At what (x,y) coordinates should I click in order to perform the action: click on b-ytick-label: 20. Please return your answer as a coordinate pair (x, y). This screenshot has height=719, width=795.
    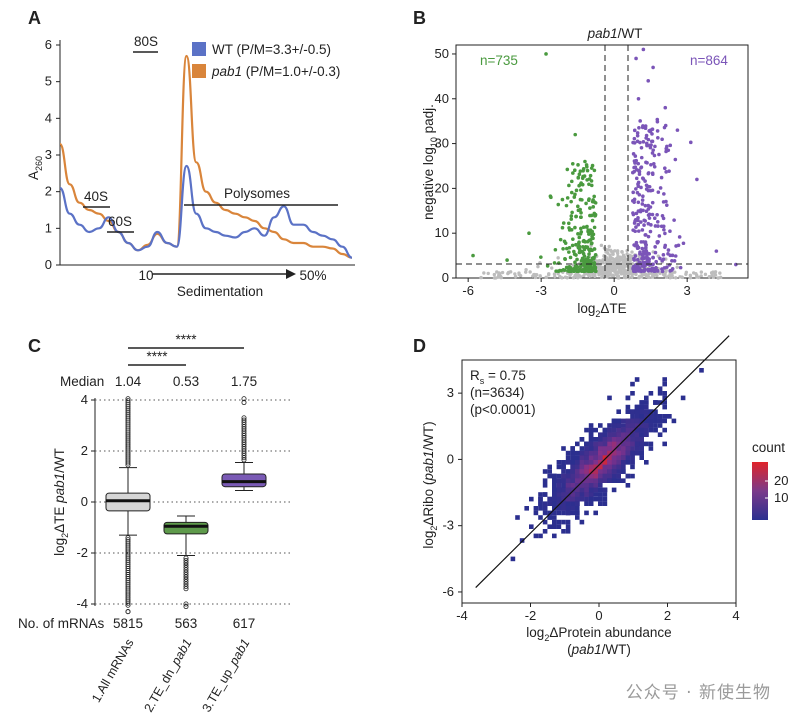
    Looking at the image, I should click on (442, 187).